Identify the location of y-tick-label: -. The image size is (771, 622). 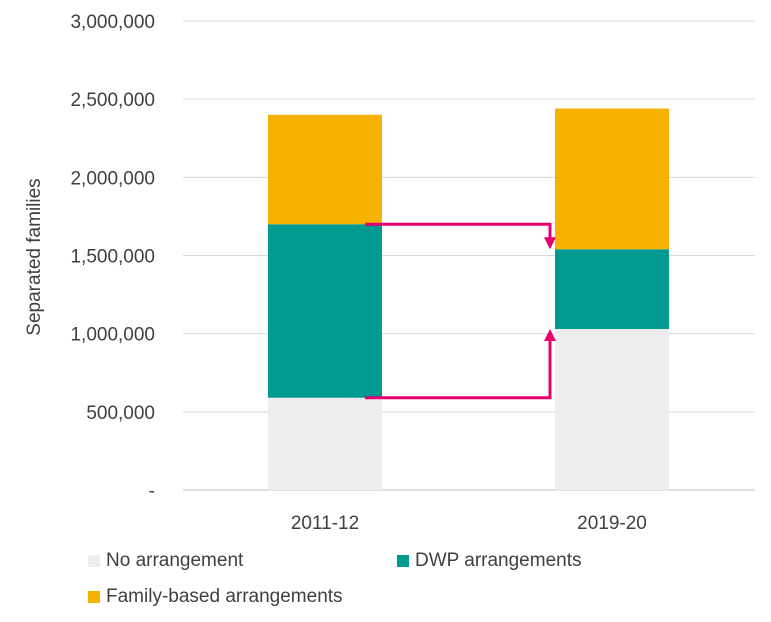
(152, 491).